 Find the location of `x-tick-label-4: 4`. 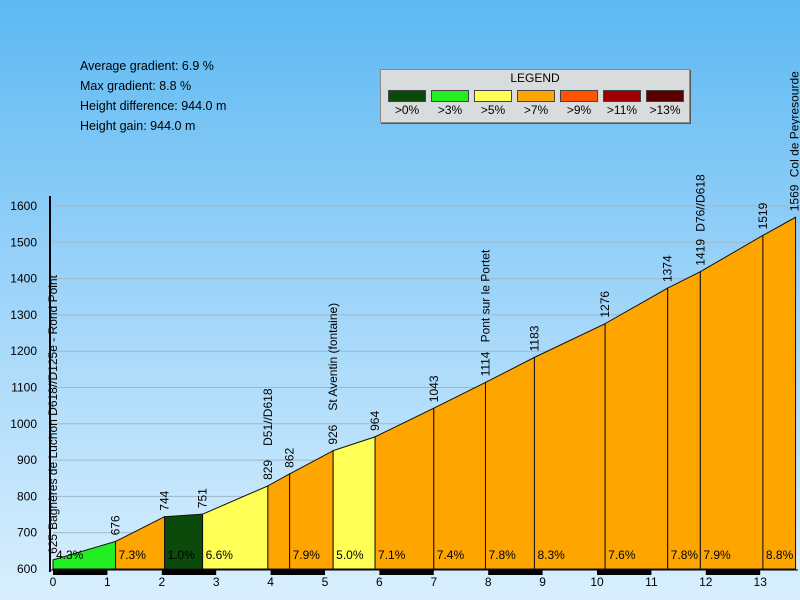

x-tick-label-4: 4 is located at coordinates (270, 582).